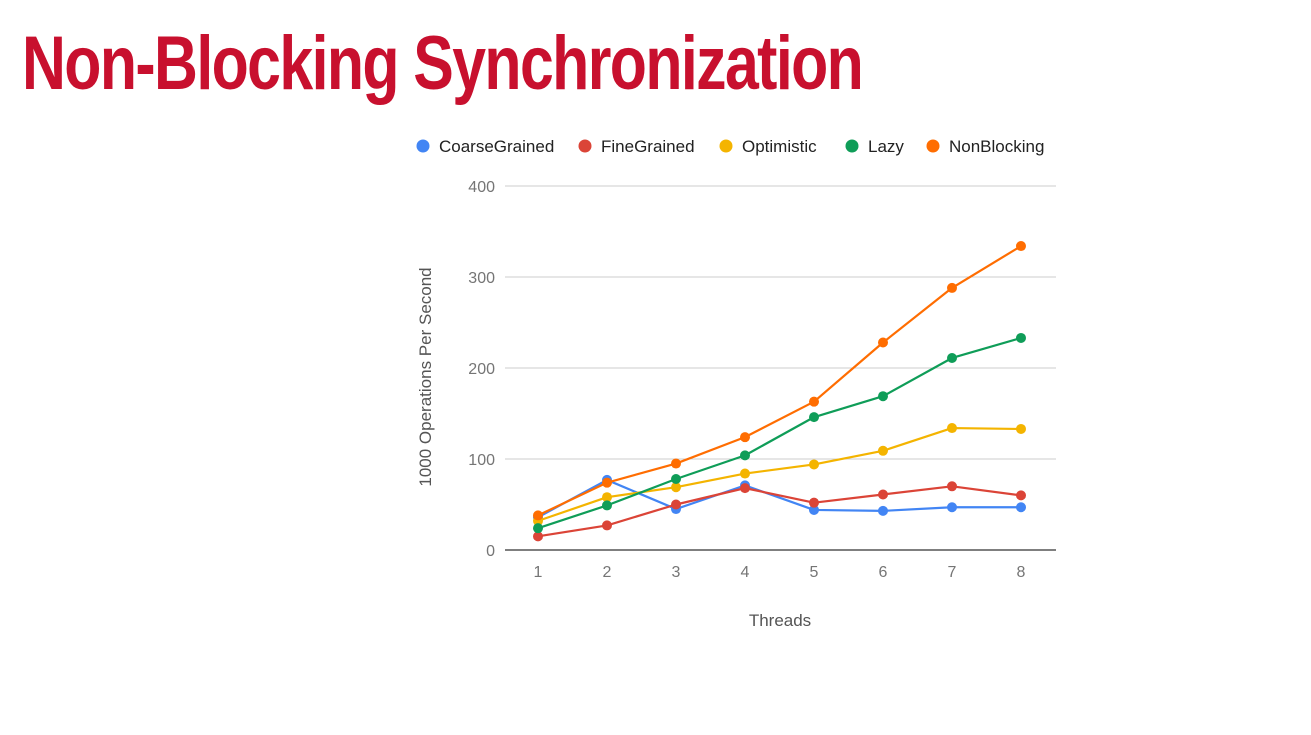  What do you see at coordinates (676, 572) in the screenshot?
I see `x-tick-label: 3` at bounding box center [676, 572].